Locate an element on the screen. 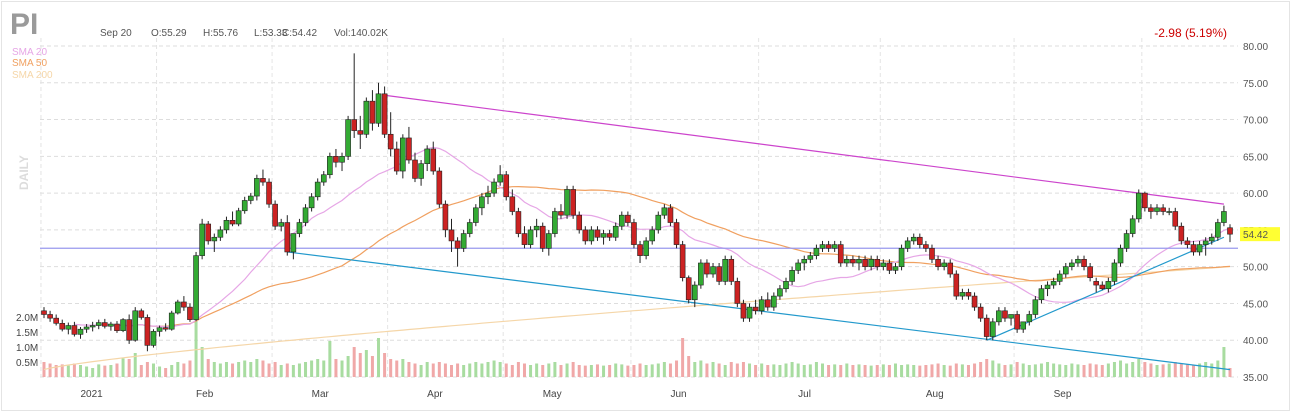  header-low: L:53.33 is located at coordinates (271, 33).